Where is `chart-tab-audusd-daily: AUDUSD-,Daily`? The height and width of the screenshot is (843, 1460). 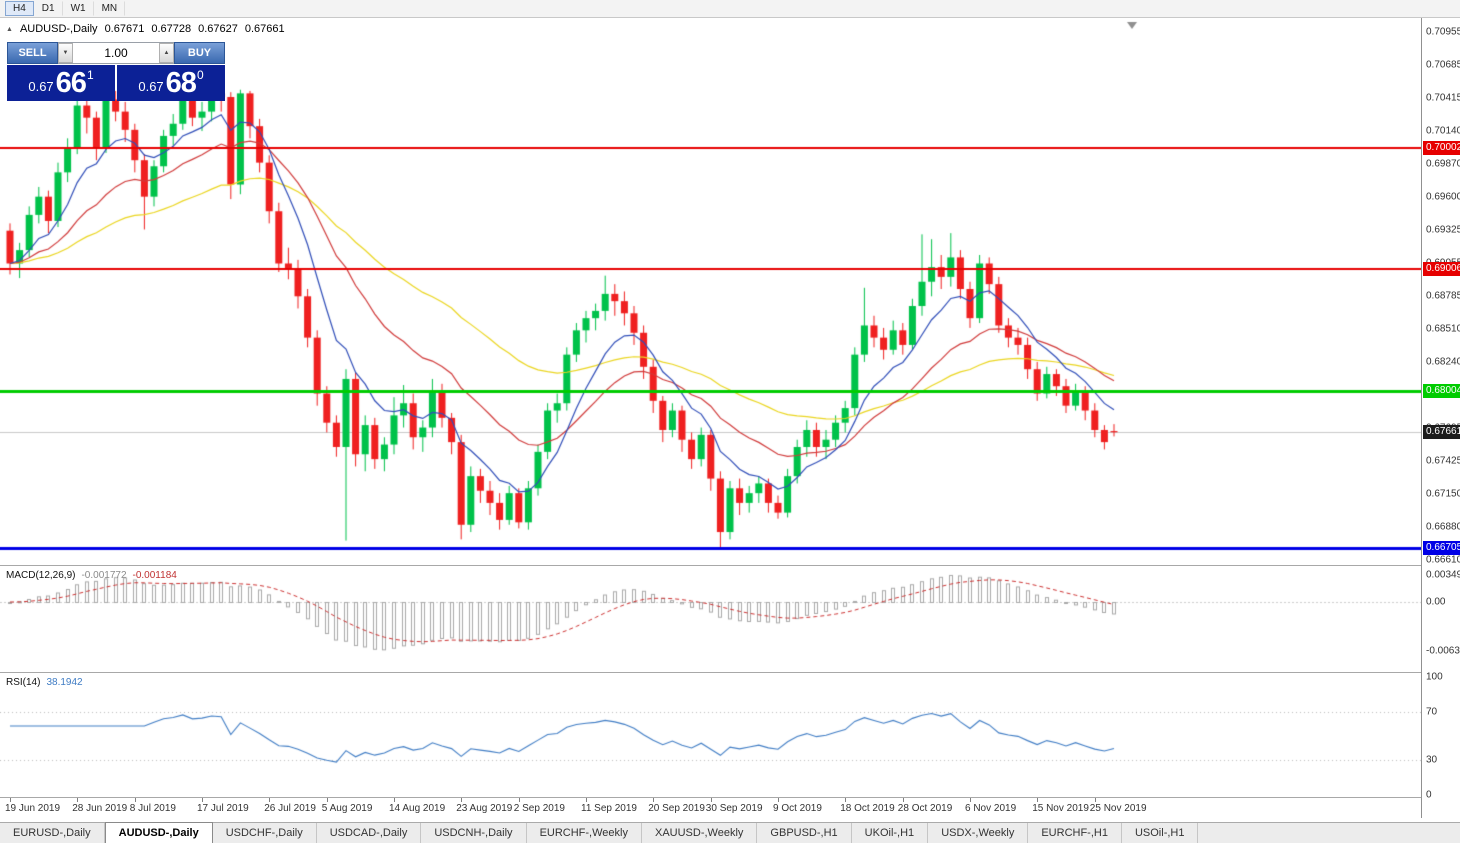 chart-tab-audusd-daily: AUDUSD-,Daily is located at coordinates (158, 832).